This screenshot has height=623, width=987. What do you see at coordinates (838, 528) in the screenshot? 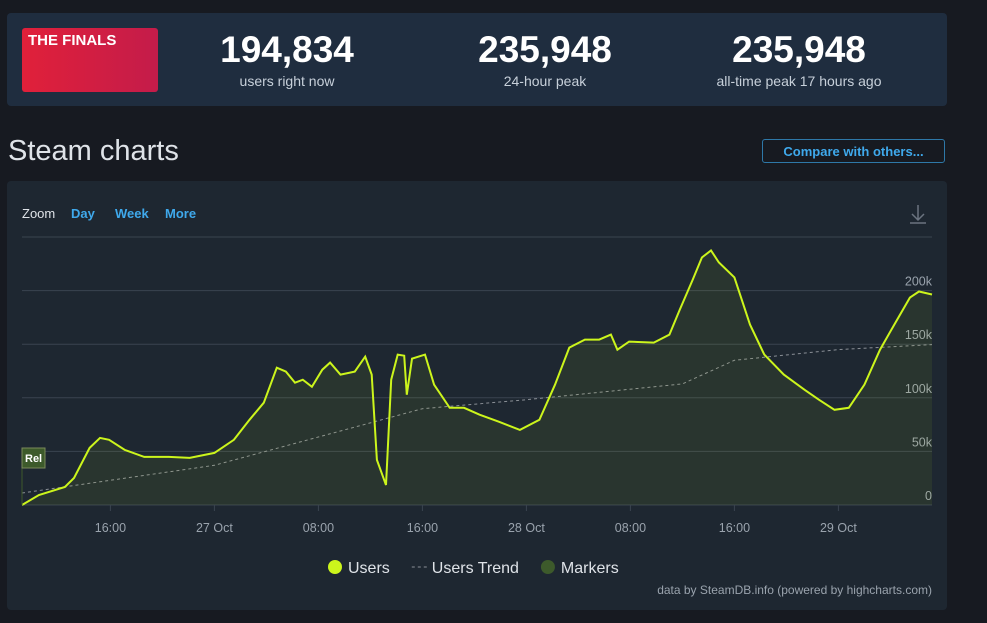
I see `x-tick-label: 29 Oct` at bounding box center [838, 528].